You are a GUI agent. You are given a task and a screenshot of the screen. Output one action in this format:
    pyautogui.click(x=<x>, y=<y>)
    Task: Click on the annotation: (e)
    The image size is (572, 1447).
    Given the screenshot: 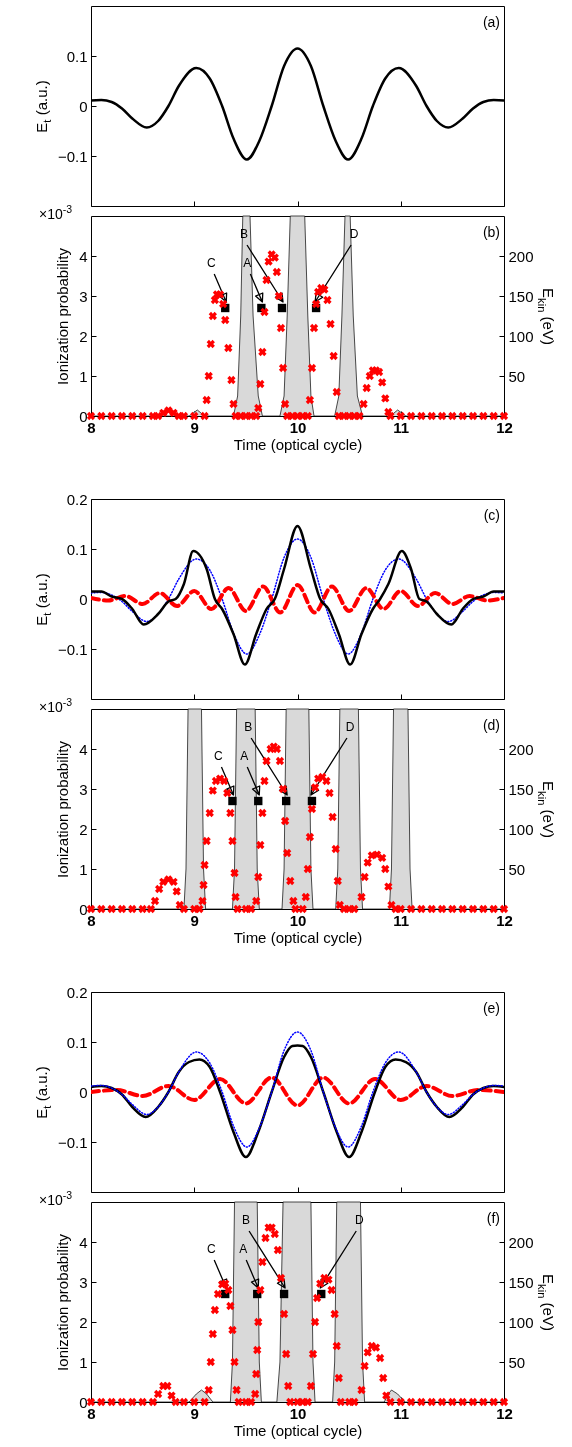 What is the action you would take?
    pyautogui.click(x=491, y=1008)
    